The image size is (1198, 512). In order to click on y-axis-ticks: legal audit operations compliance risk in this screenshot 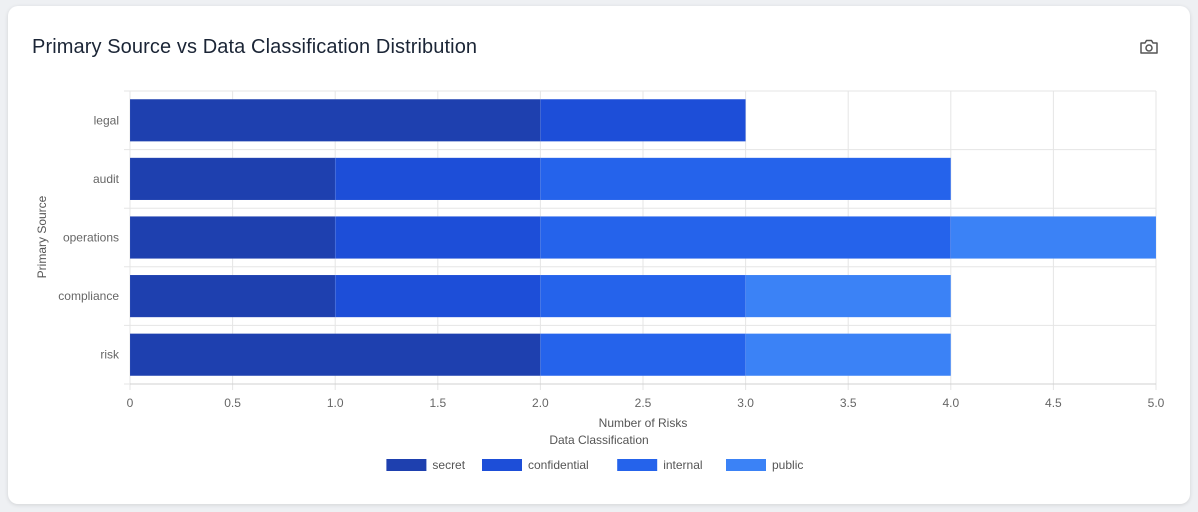, I will do `click(89, 237)`.